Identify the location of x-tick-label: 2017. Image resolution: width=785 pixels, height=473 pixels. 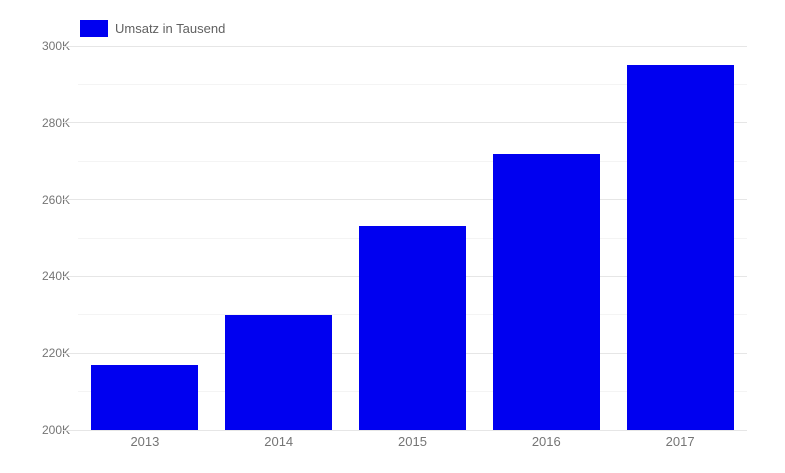
(680, 441).